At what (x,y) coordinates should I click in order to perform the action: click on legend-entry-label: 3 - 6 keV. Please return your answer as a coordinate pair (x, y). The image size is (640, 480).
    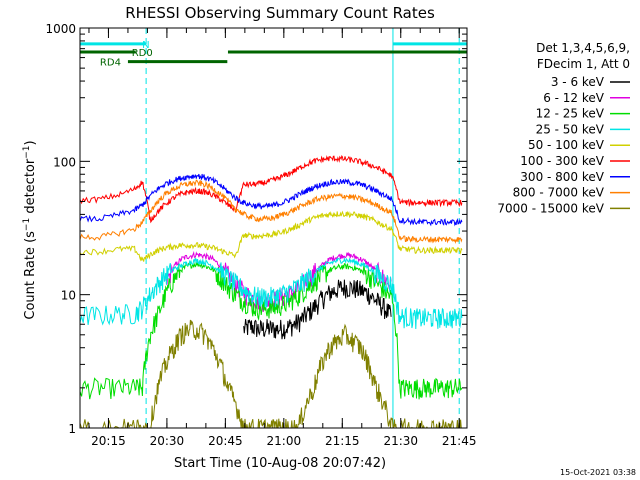
    Looking at the image, I should click on (578, 82).